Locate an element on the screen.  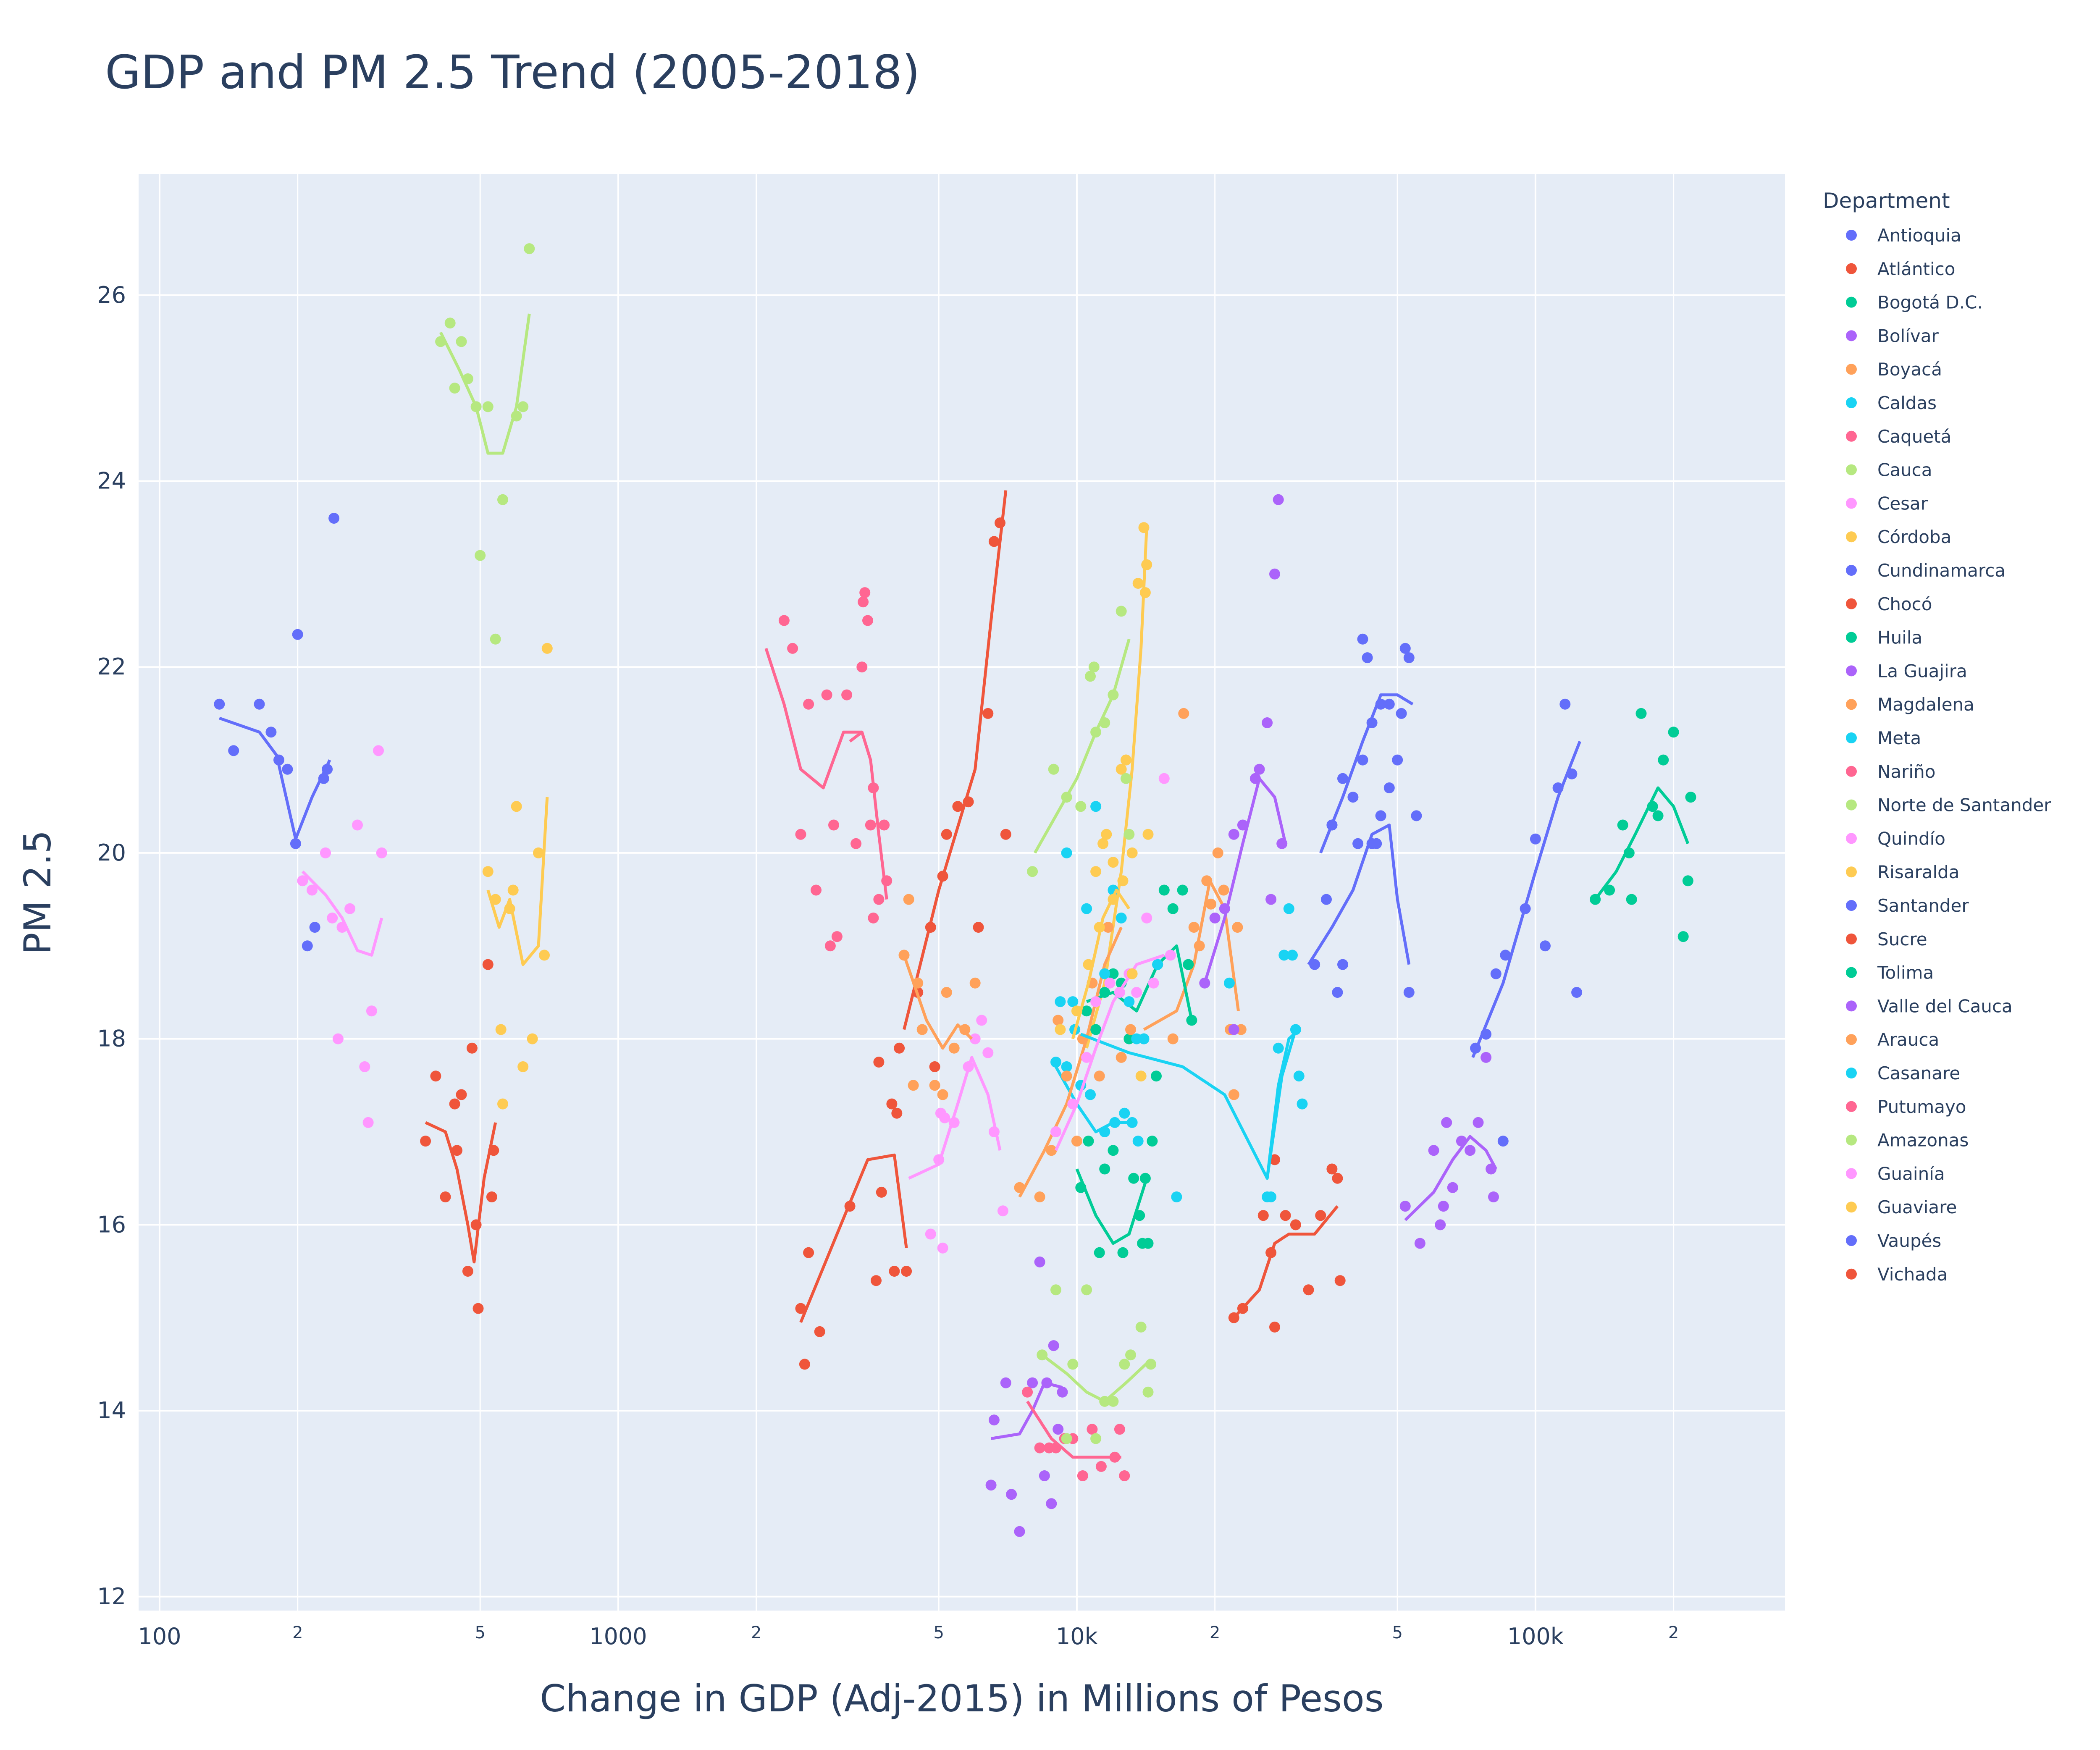
y-tick-label: 12 is located at coordinates (111, 1596).